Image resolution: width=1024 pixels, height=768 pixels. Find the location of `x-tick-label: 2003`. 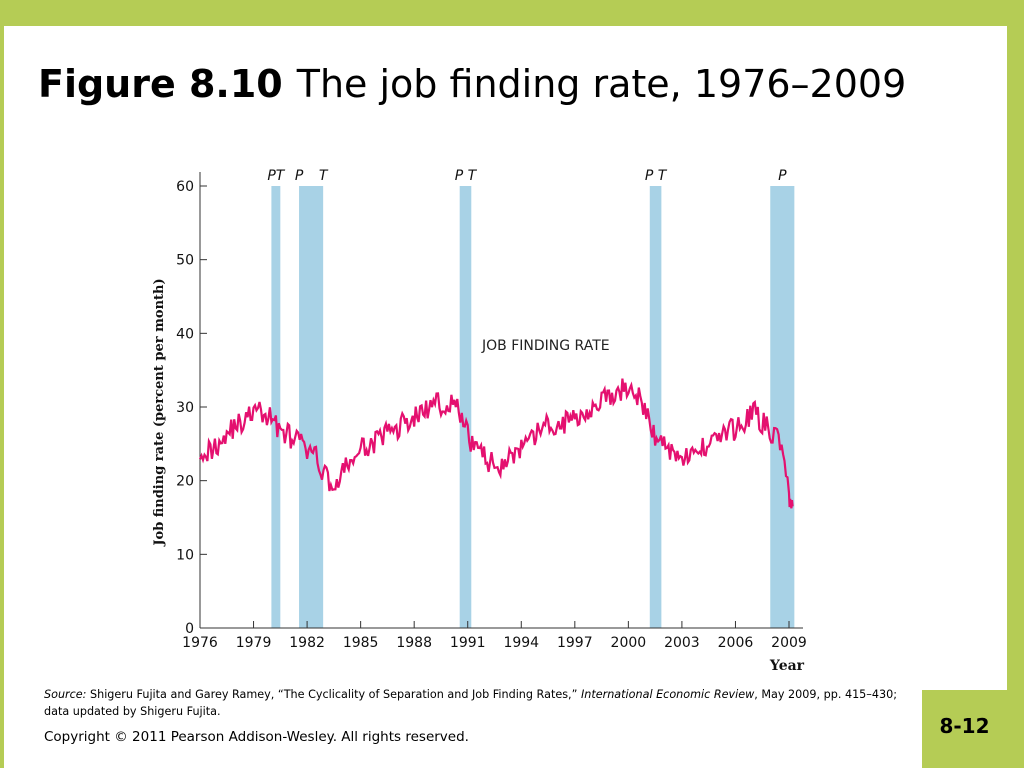

x-tick-label: 2003 is located at coordinates (682, 643).